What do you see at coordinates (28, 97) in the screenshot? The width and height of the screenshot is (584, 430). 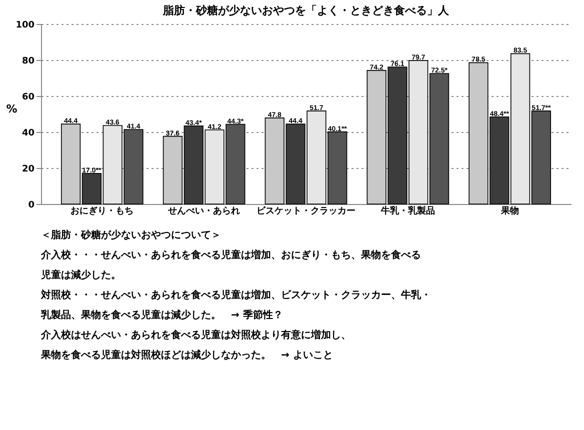 I see `y-tick-label: 60` at bounding box center [28, 97].